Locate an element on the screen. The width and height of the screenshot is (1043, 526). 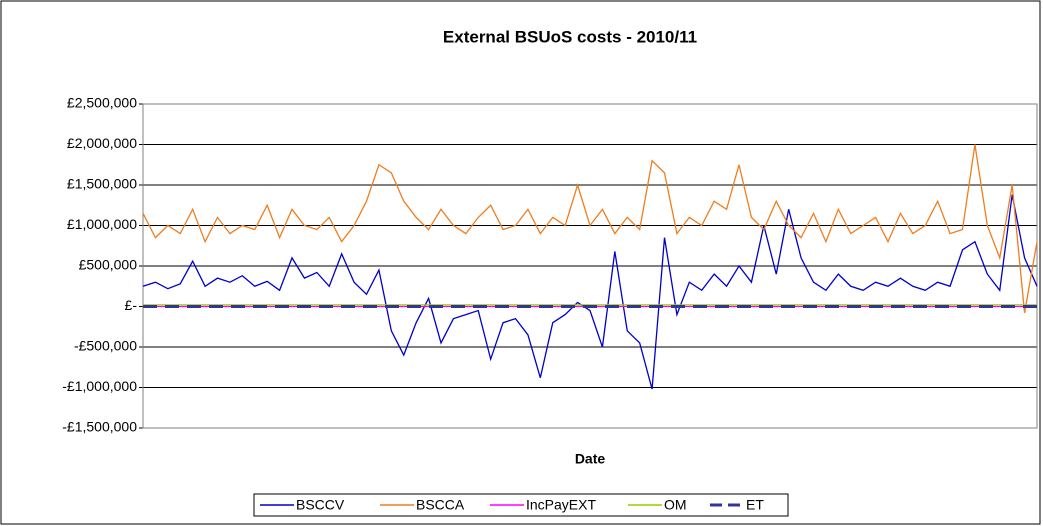
y-tick-label: £1,500,000 is located at coordinates (102, 184).